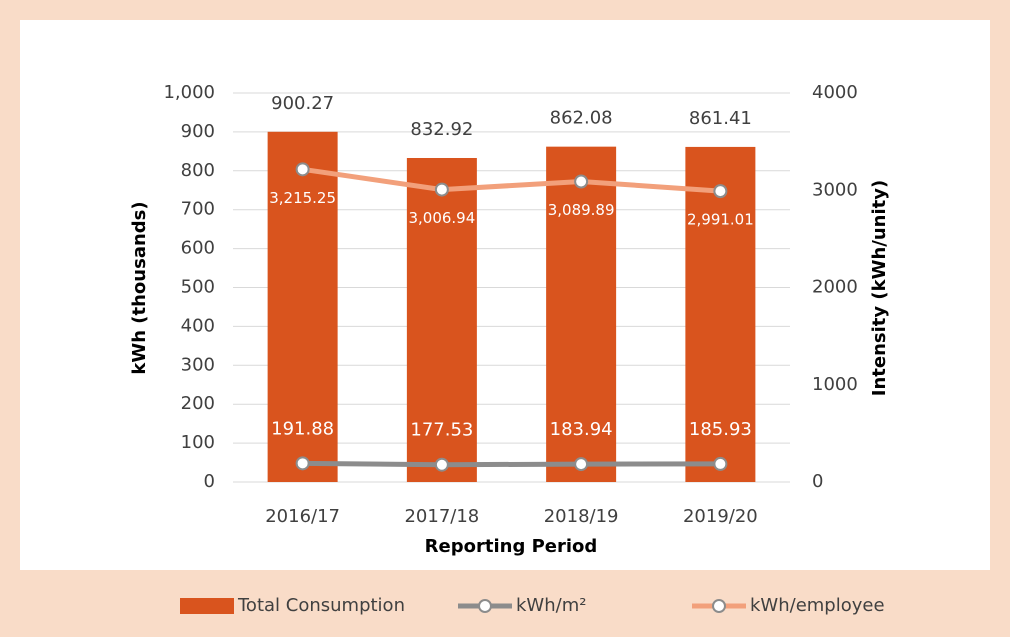 The height and width of the screenshot is (641, 1010). Describe the element at coordinates (720, 429) in the screenshot. I see `value-label: 185.93` at that location.